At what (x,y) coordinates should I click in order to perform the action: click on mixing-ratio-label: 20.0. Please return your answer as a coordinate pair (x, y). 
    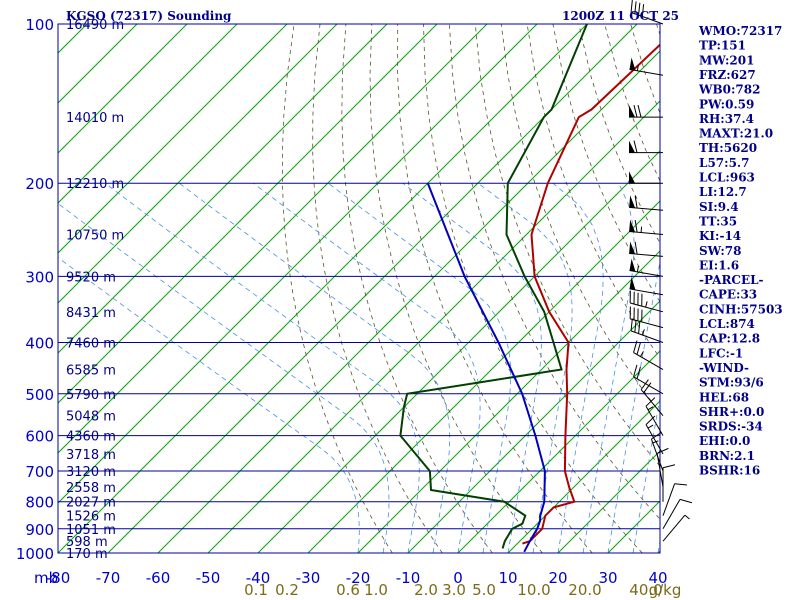
    Looking at the image, I should click on (584, 590).